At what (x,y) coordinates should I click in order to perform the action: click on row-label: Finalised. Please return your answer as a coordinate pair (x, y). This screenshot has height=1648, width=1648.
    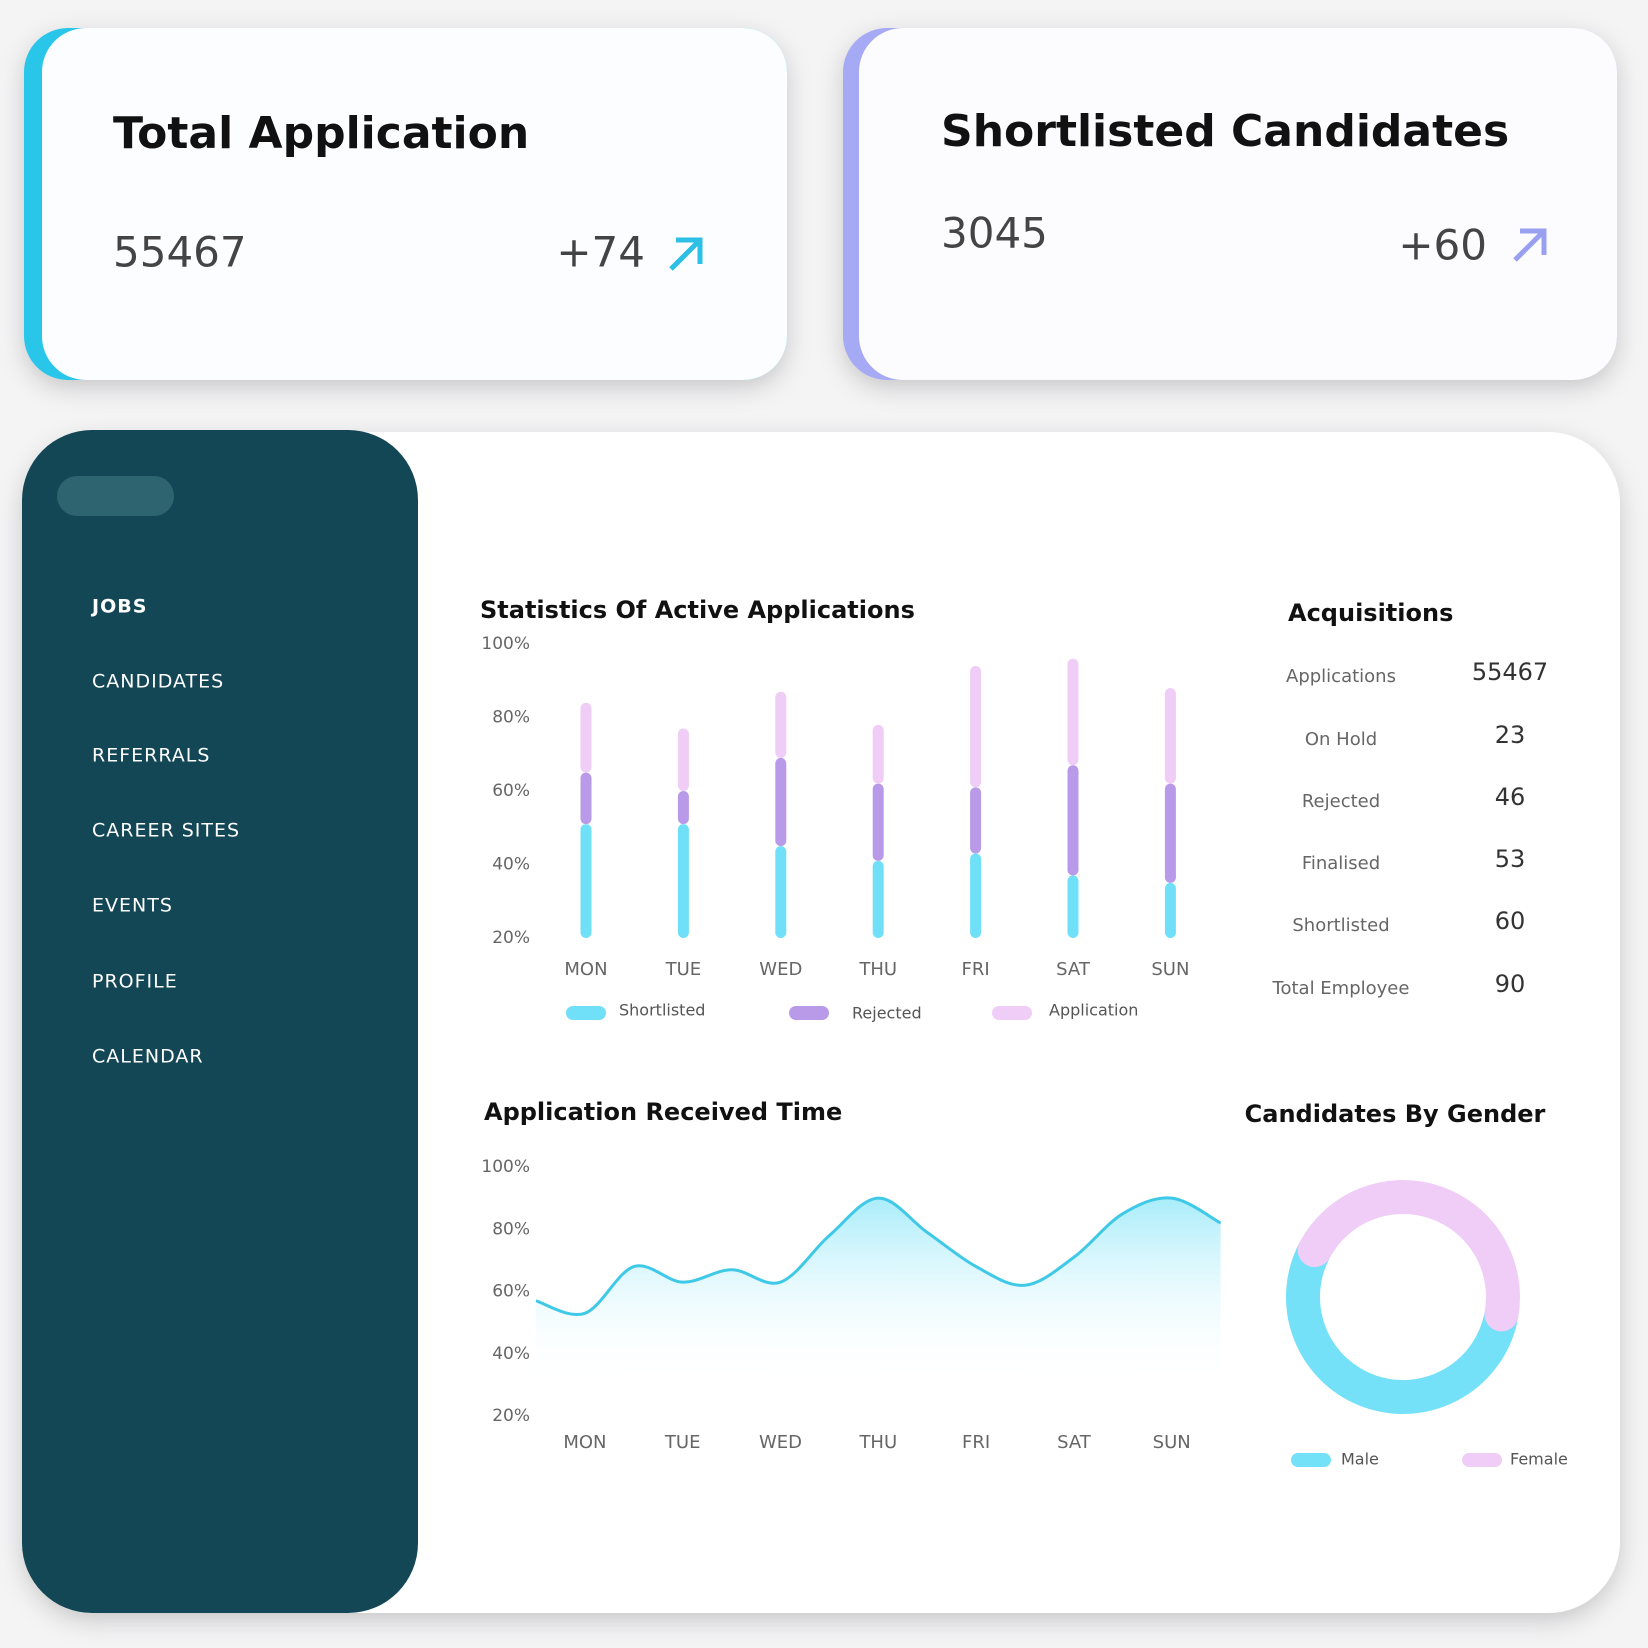
    Looking at the image, I should click on (1341, 863).